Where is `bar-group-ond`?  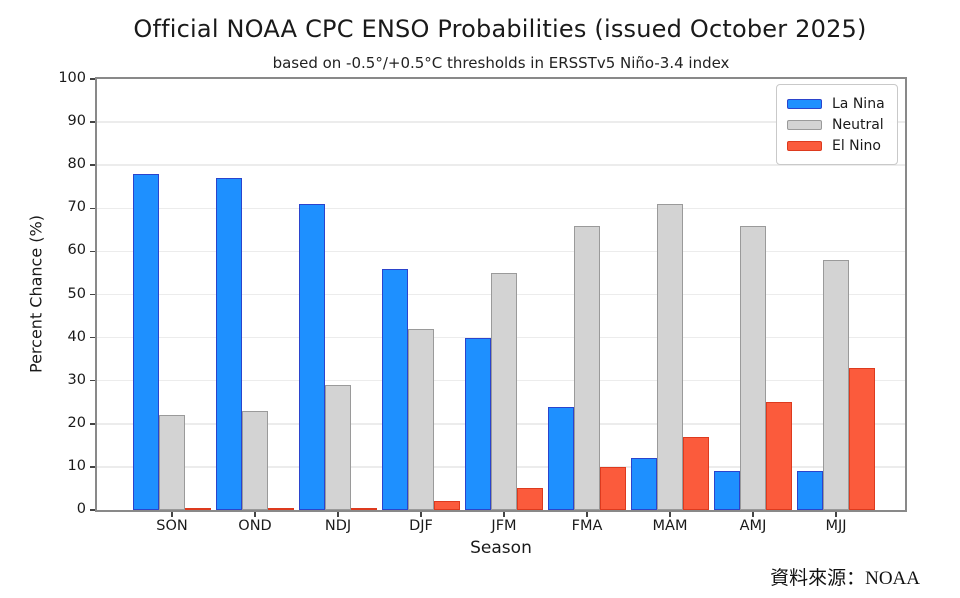 bar-group-ond is located at coordinates (255, 344).